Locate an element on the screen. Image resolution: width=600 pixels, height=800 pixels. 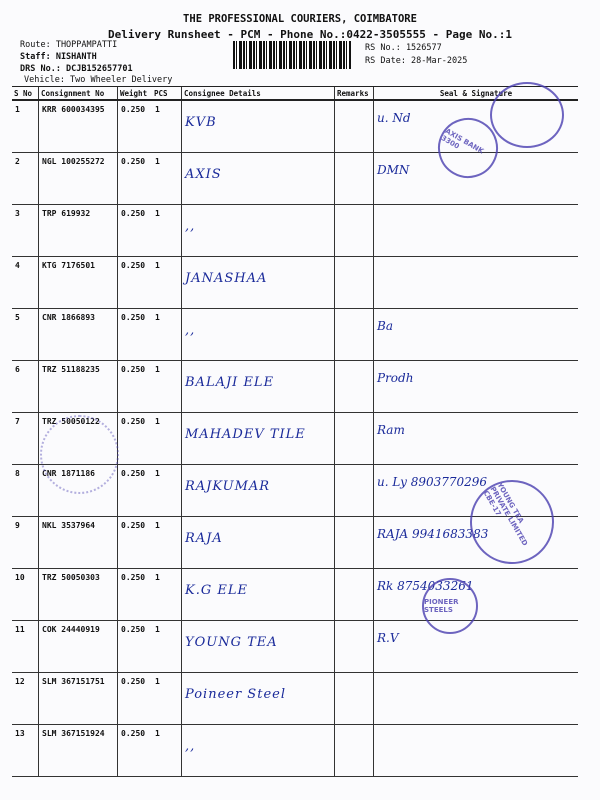
col-weight: Weight is located at coordinates (134, 93).